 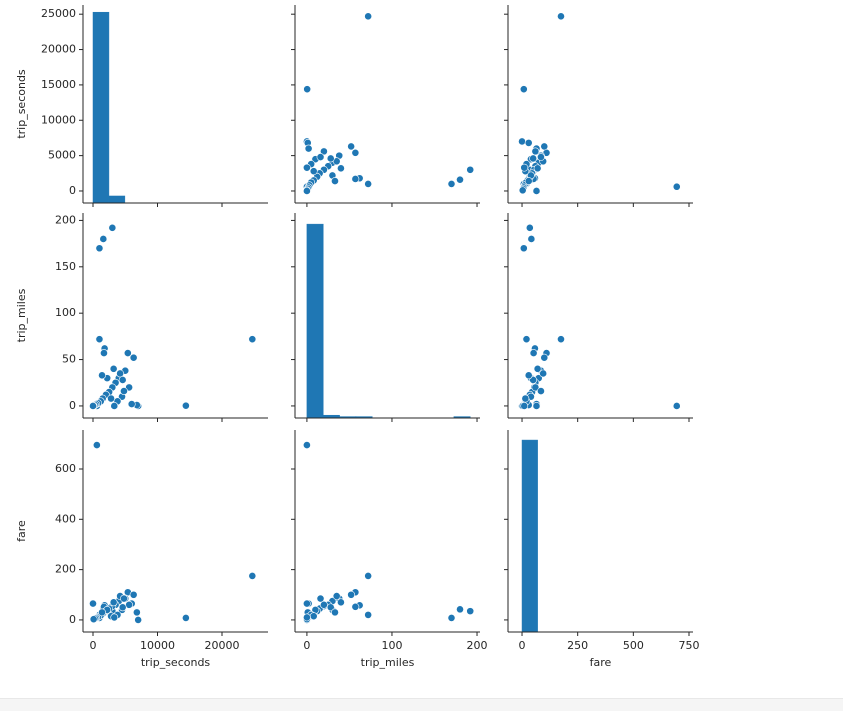 What do you see at coordinates (421, 704) in the screenshot?
I see `output-footer` at bounding box center [421, 704].